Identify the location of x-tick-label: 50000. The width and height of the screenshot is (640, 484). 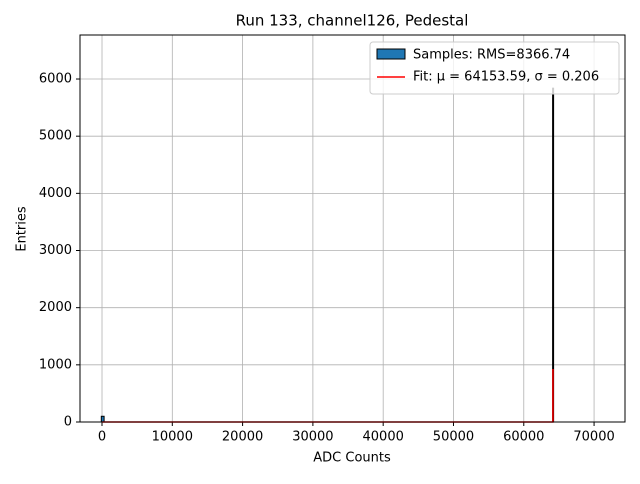
(453, 437).